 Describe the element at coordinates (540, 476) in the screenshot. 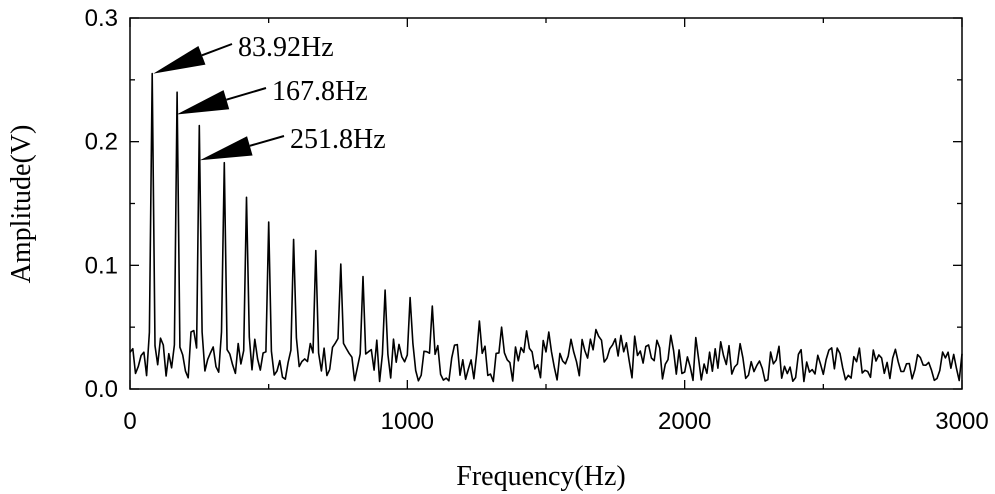

I see `x-axis-title: Frequency(Hz)` at that location.